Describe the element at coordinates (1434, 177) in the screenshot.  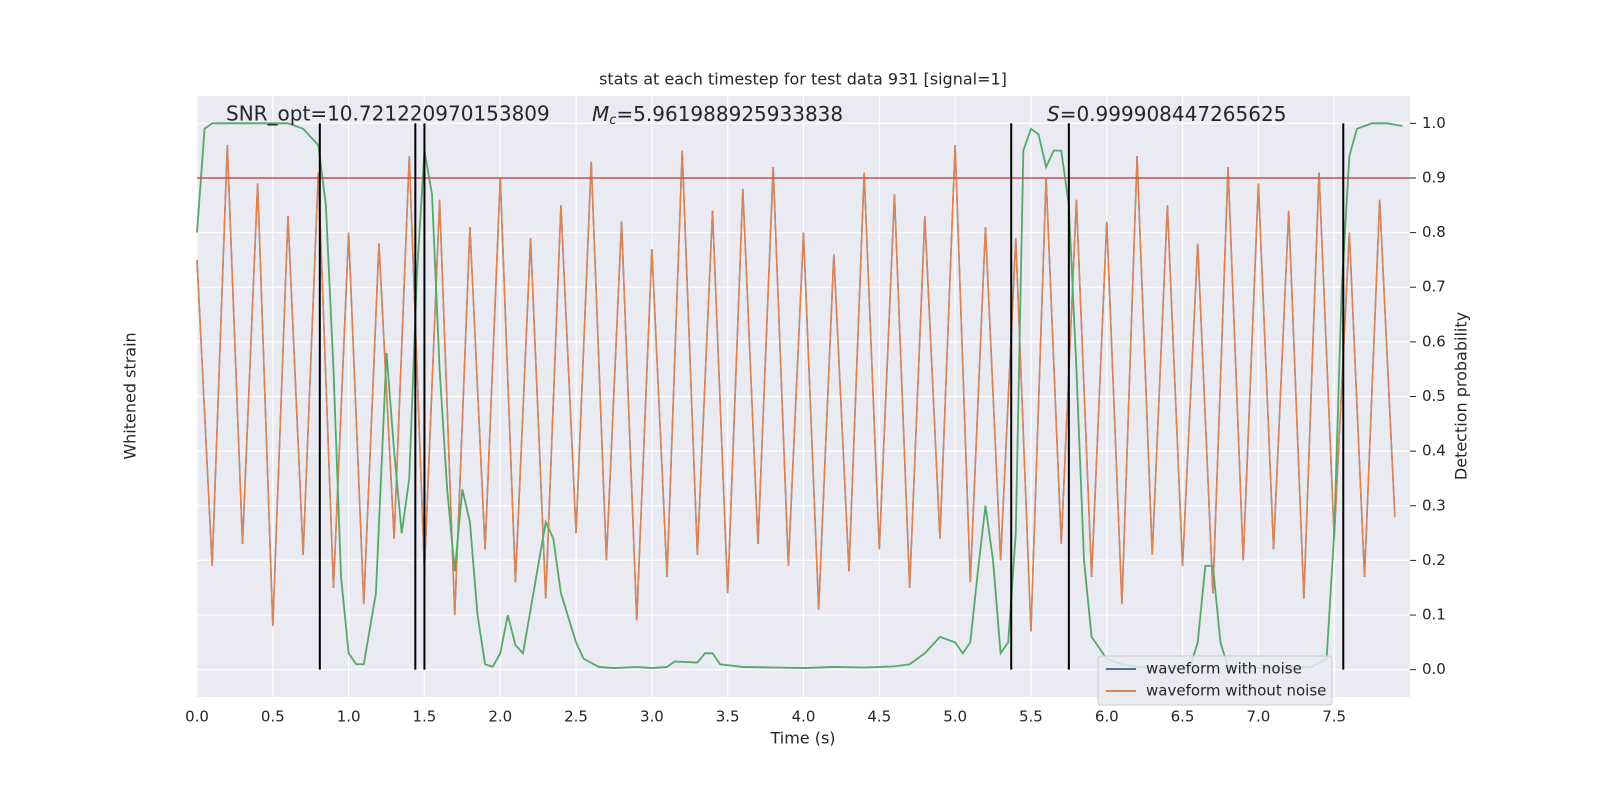
I see `y2-tick-label: 0.9` at that location.